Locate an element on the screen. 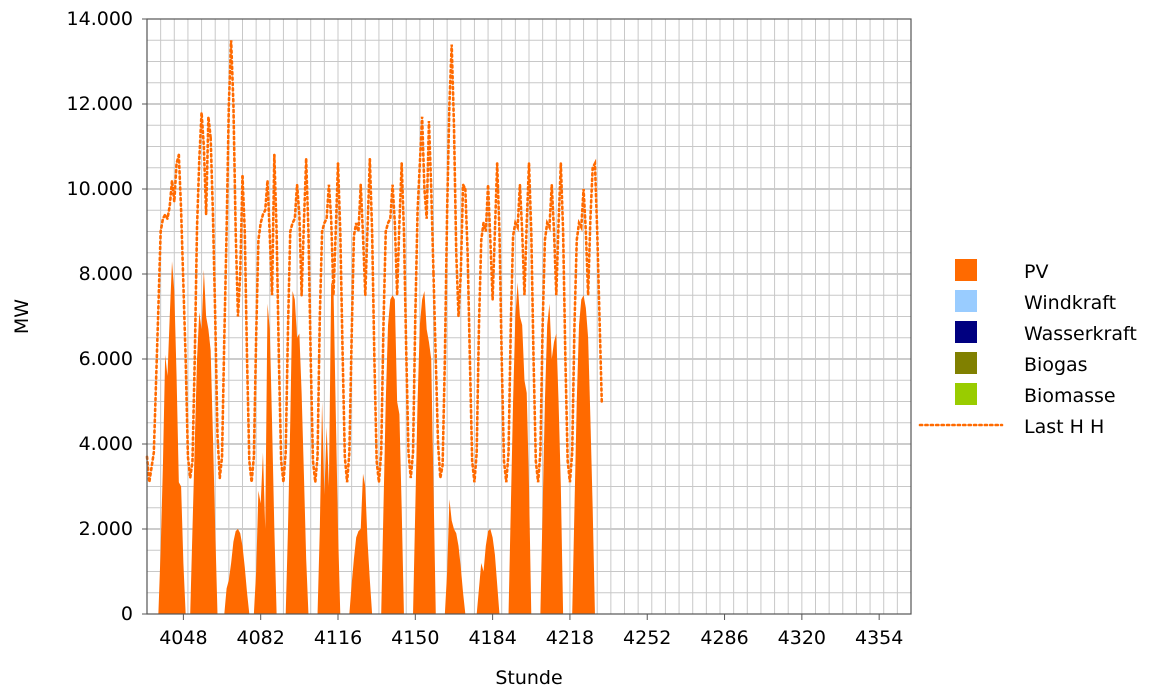 This screenshot has width=1167, height=700. x-tick-label: 4184 is located at coordinates (492, 638).